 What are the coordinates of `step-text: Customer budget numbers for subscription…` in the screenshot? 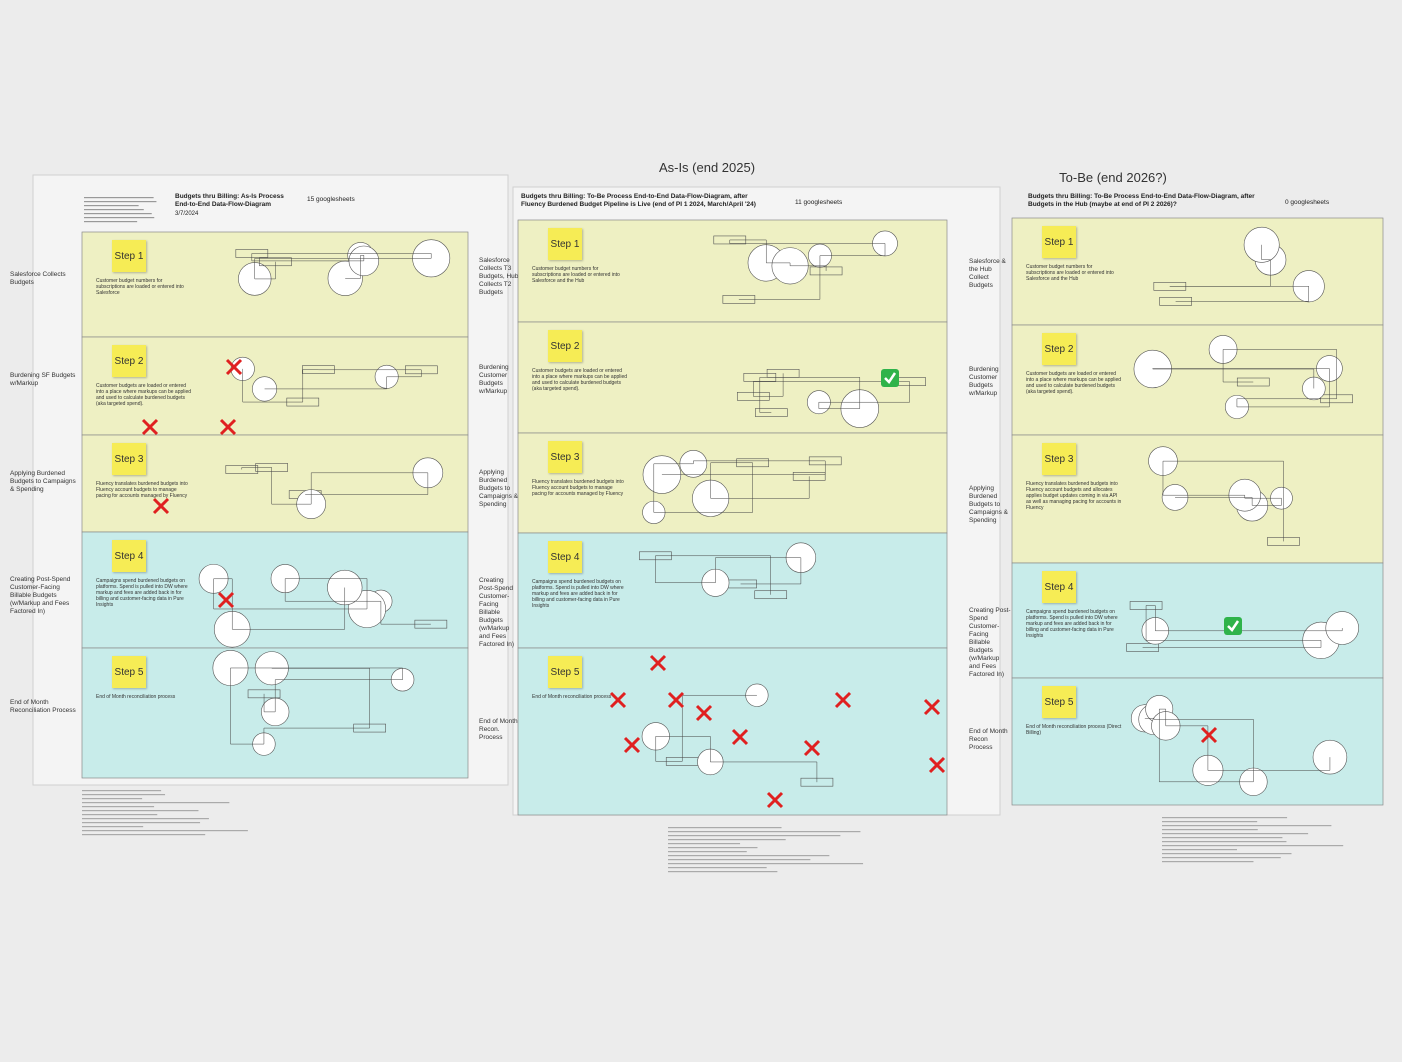 It's located at (140, 287).